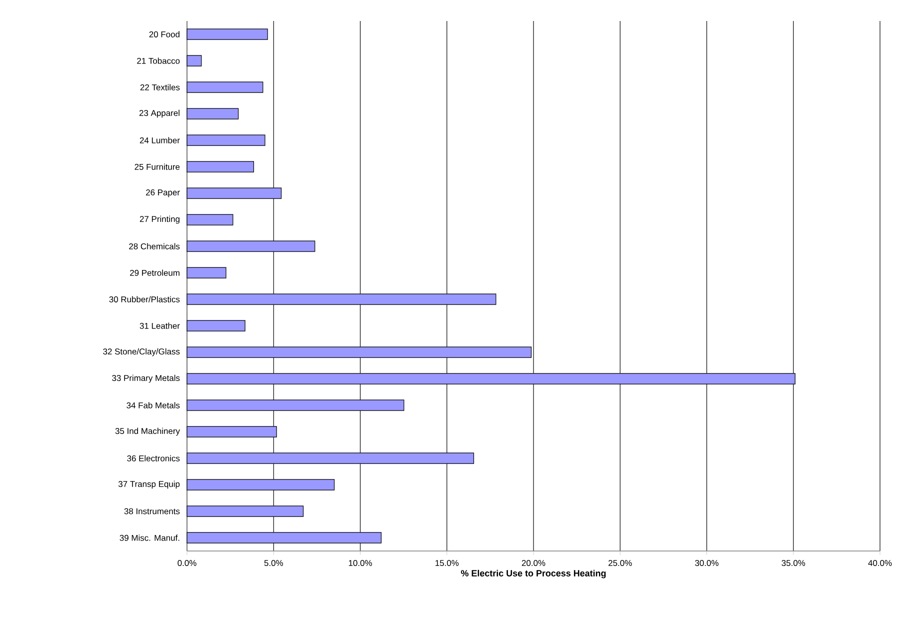 This screenshot has height=620, width=902. What do you see at coordinates (158, 61) in the screenshot?
I see `y-tick-label: 21 Tobacco` at bounding box center [158, 61].